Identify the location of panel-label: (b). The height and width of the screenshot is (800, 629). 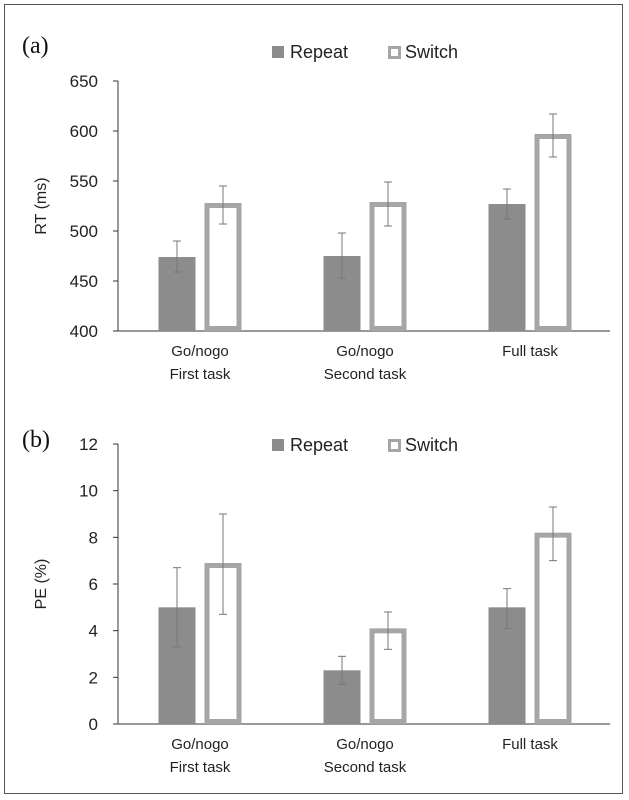
(36, 440).